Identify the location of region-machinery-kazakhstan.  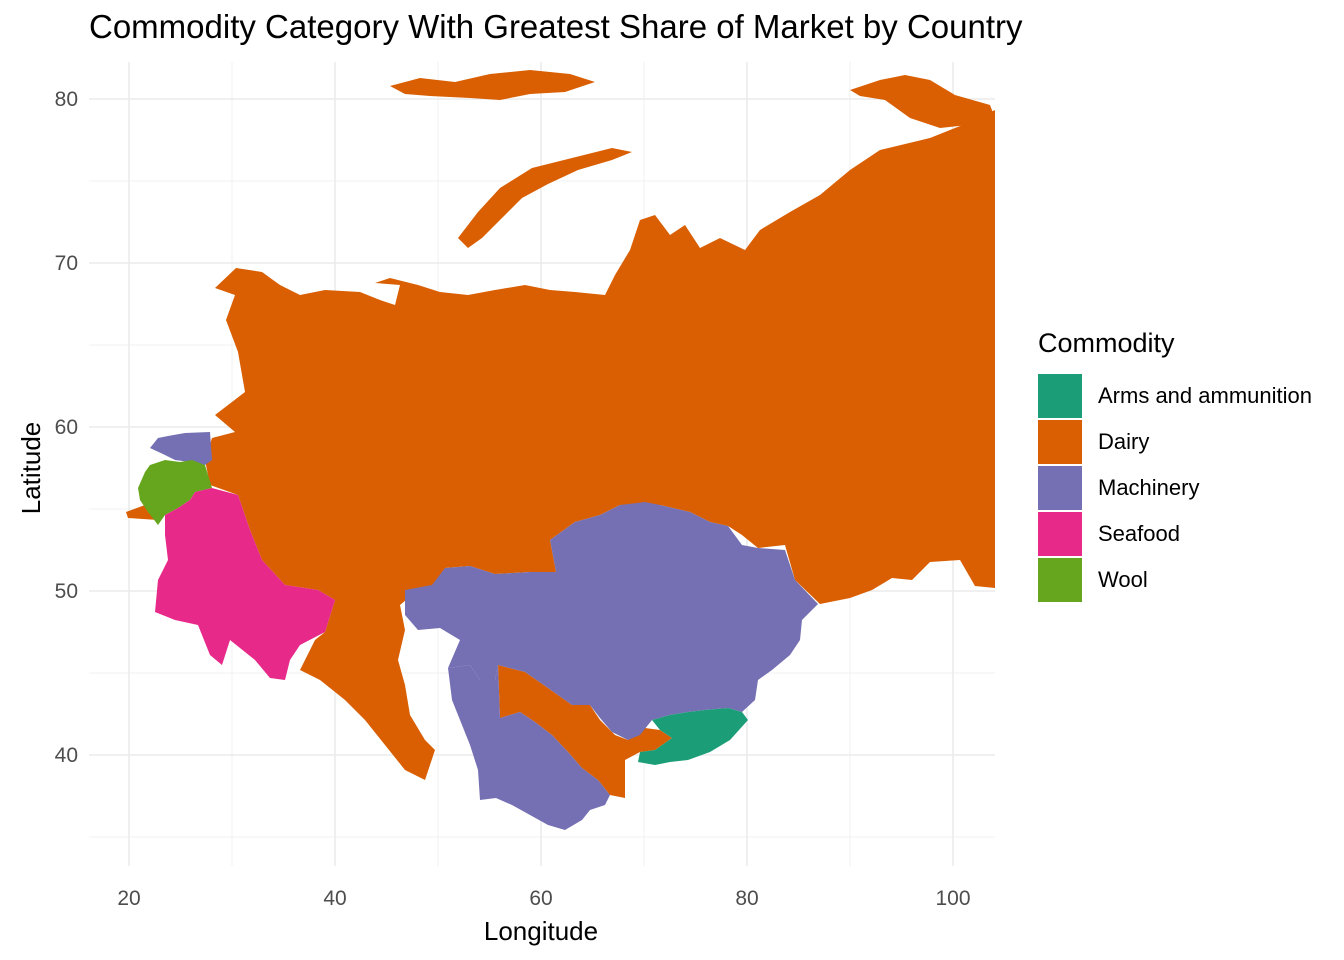
(611, 621).